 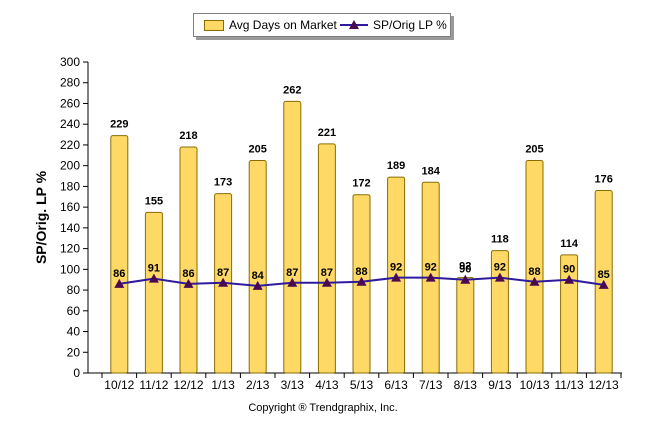 I want to click on x-tick-label: 1/13, so click(x=223, y=385).